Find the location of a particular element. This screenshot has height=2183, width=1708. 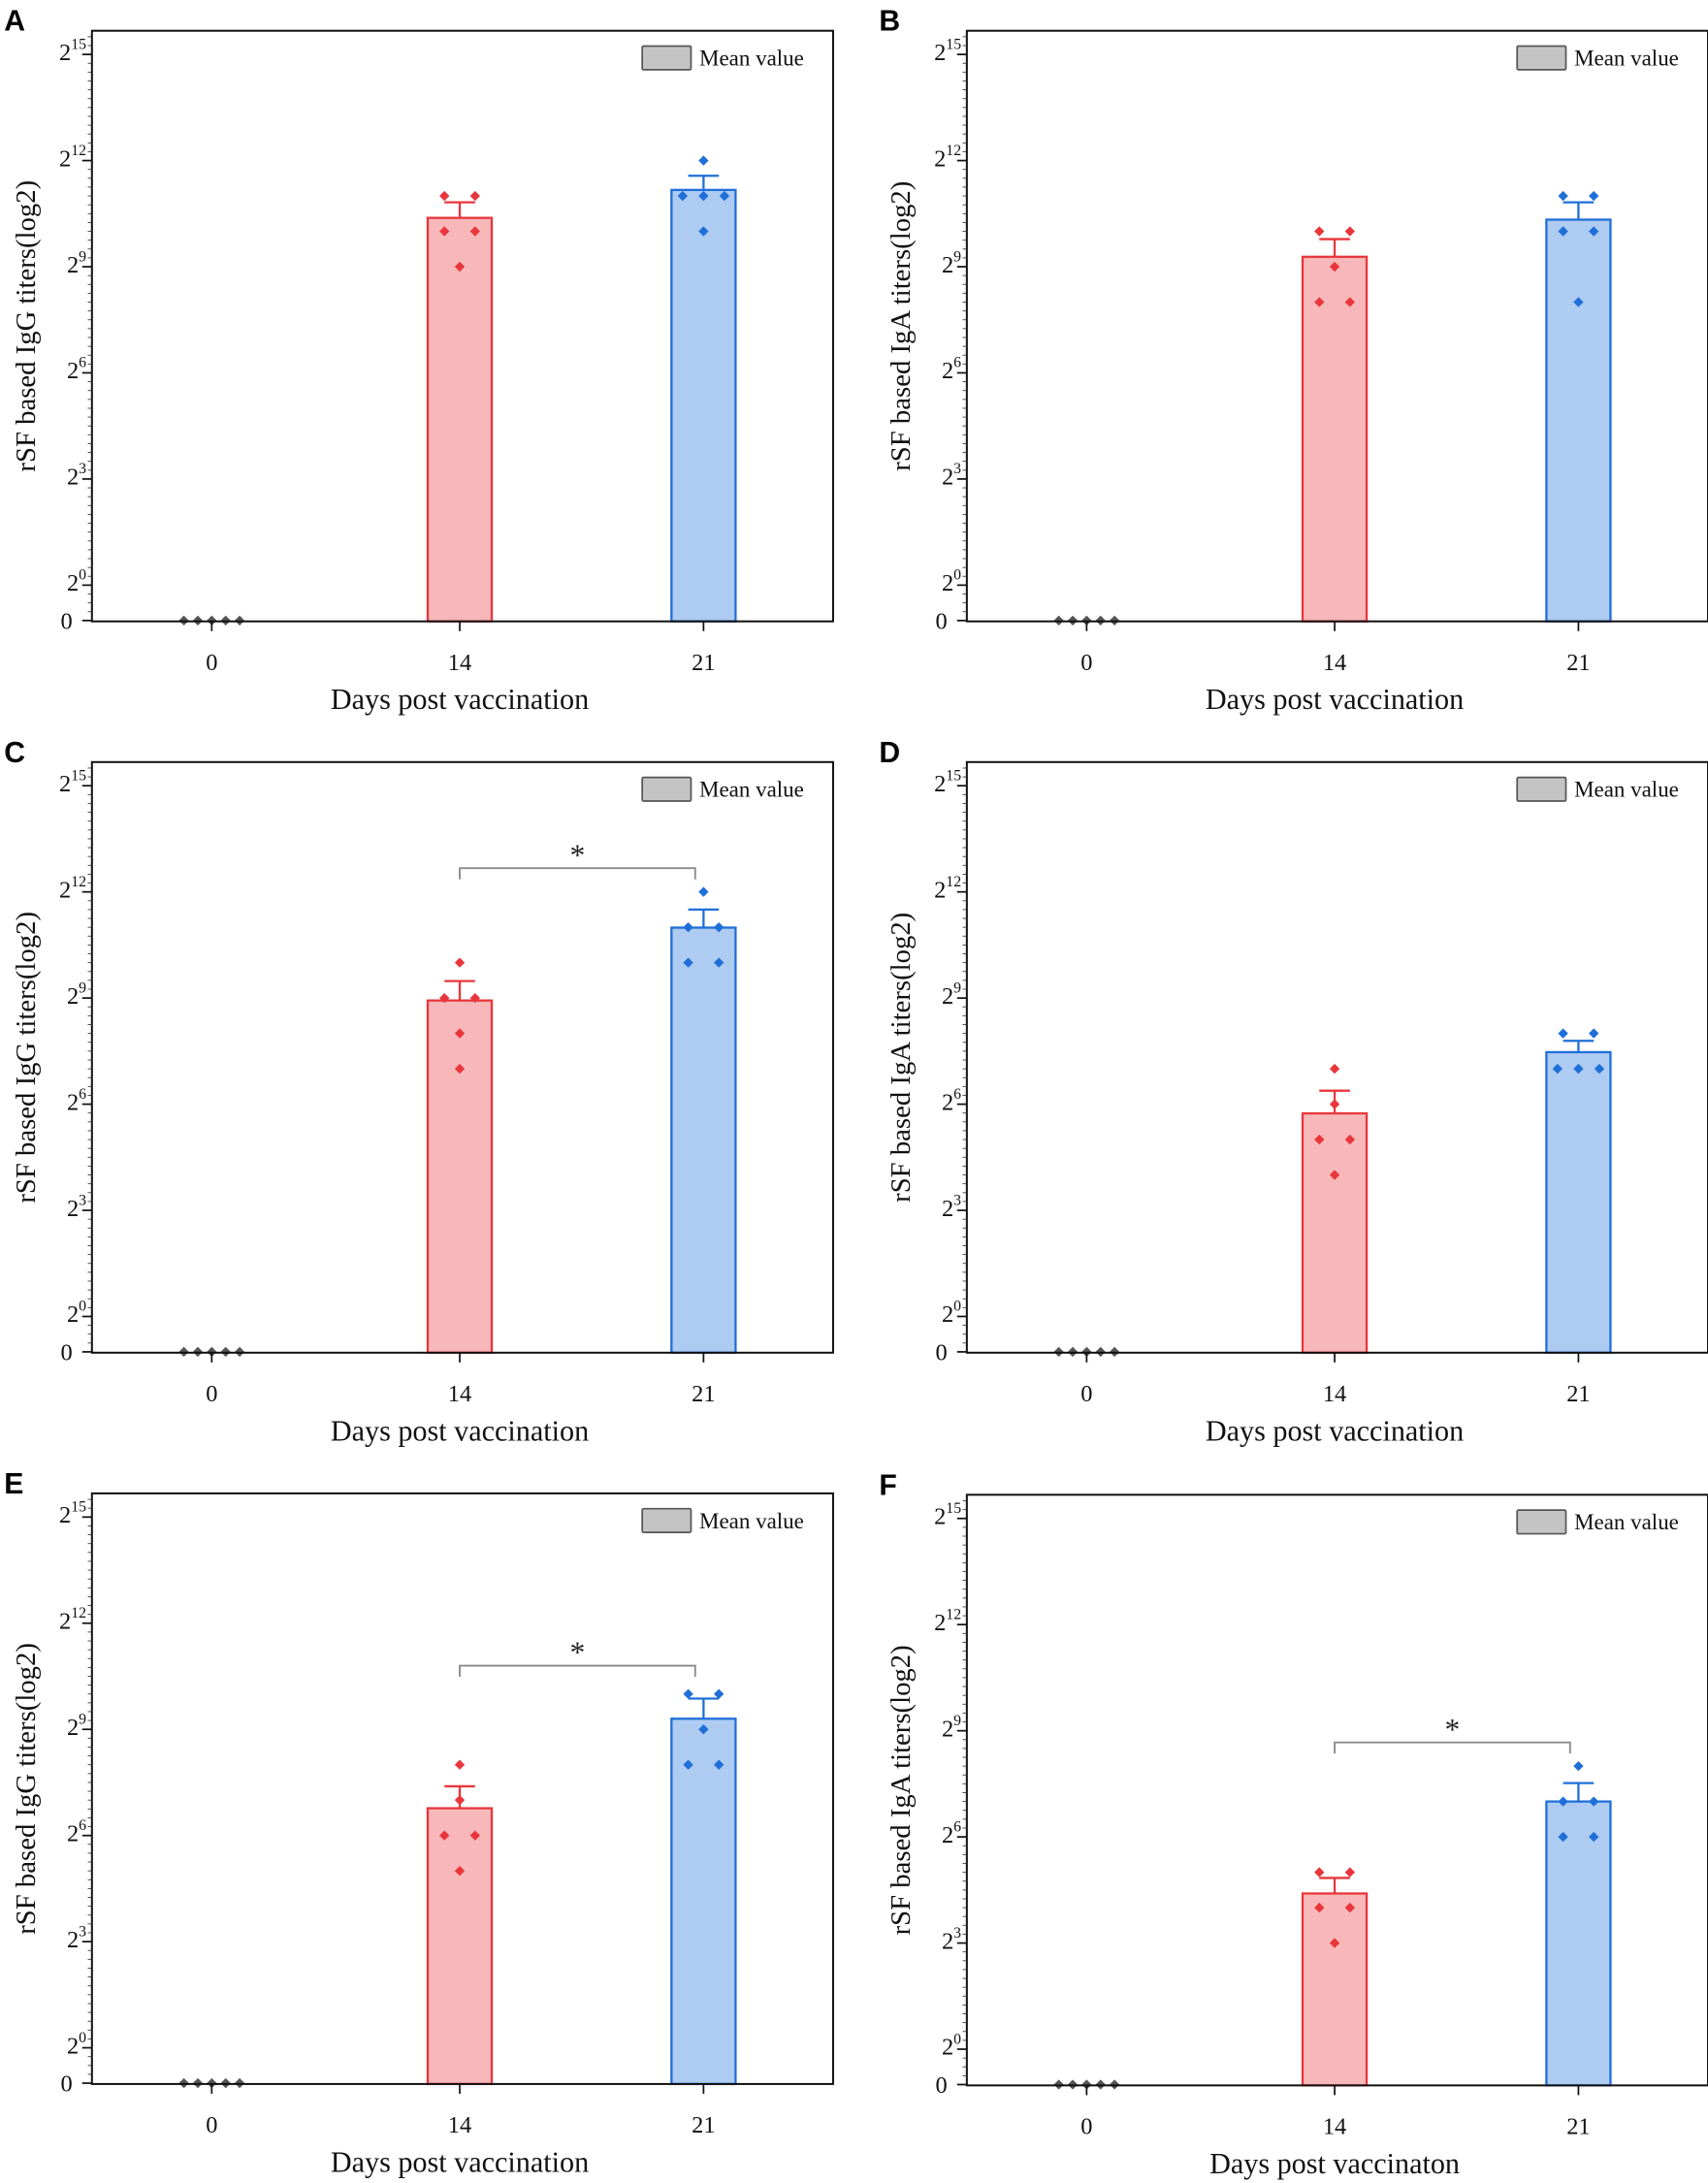

significance-bracket is located at coordinates (577, 1671).